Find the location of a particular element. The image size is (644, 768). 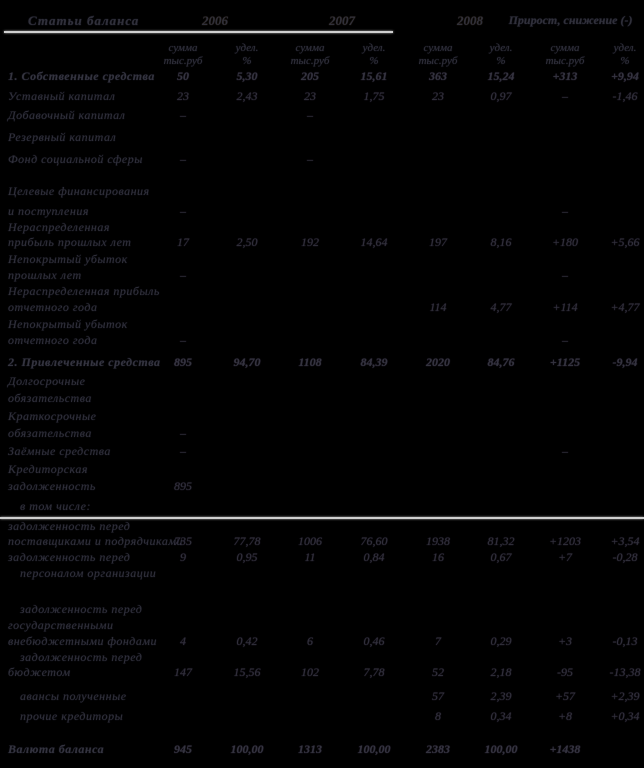

table-cell: 2,43 is located at coordinates (247, 96).